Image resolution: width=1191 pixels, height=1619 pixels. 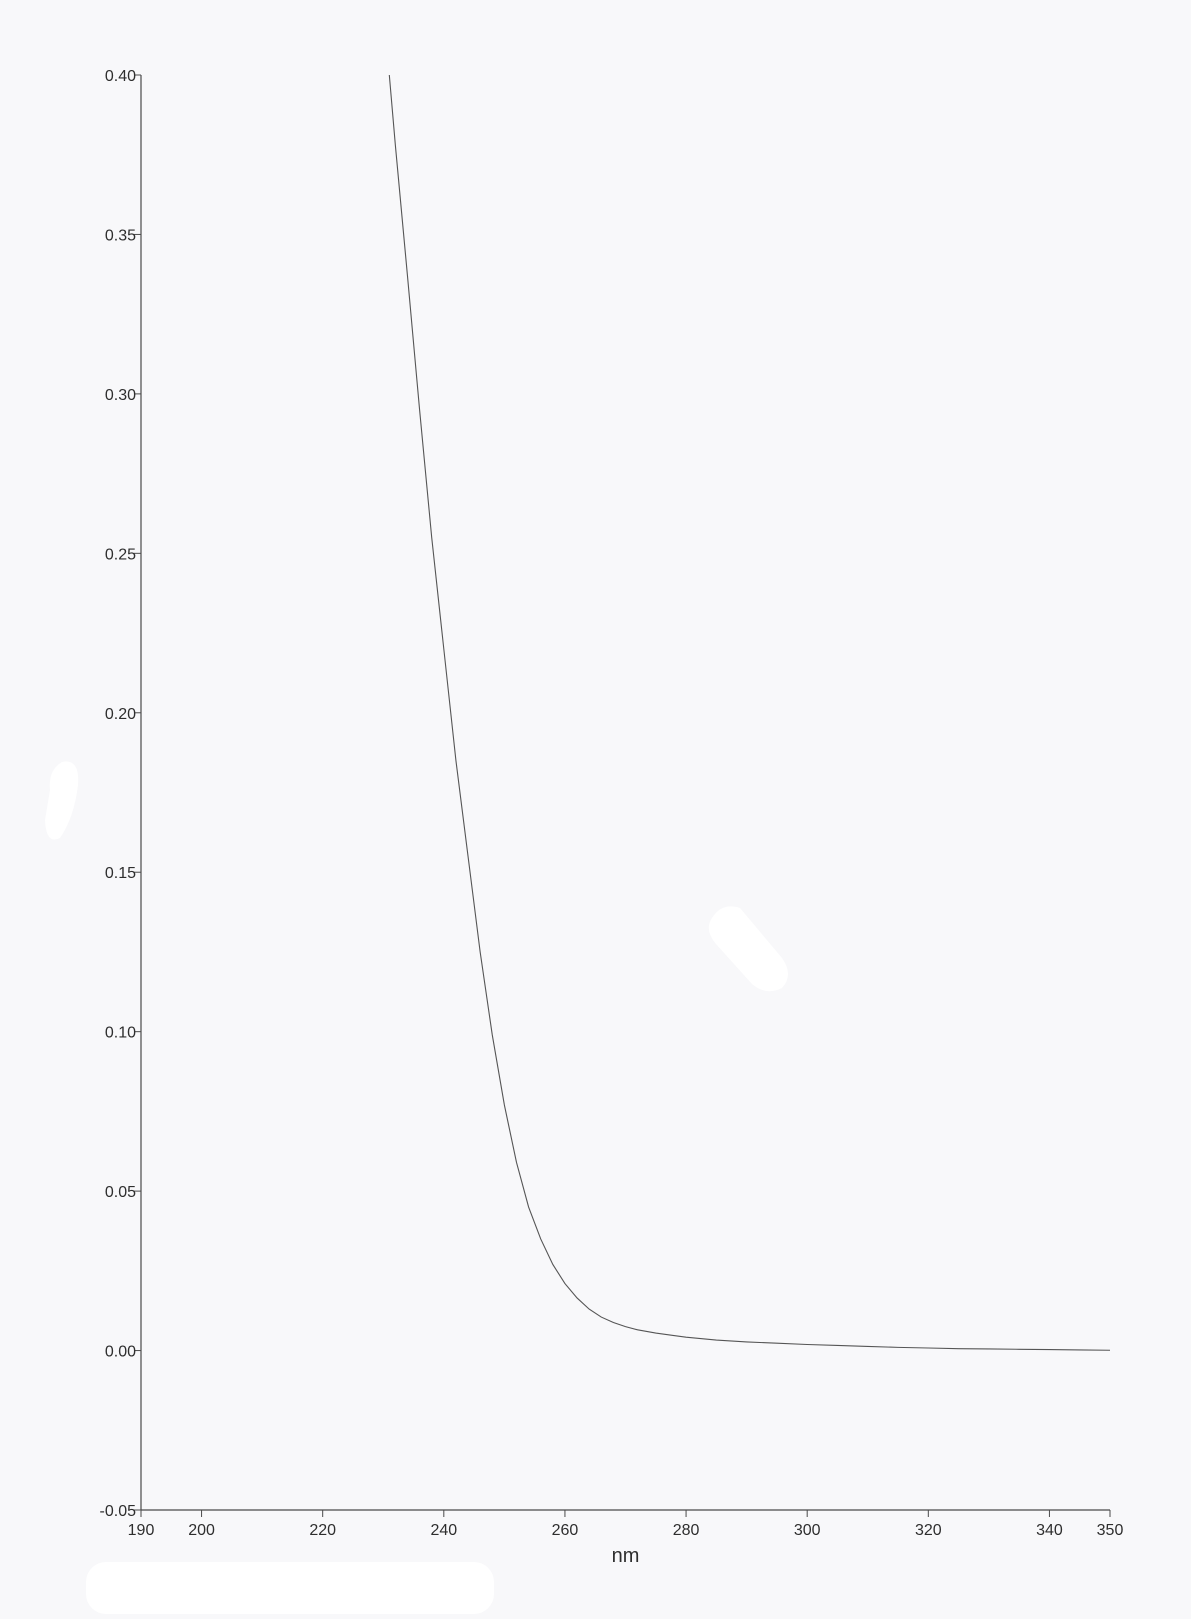 I want to click on y-tick-label: 0.15, so click(x=120, y=873).